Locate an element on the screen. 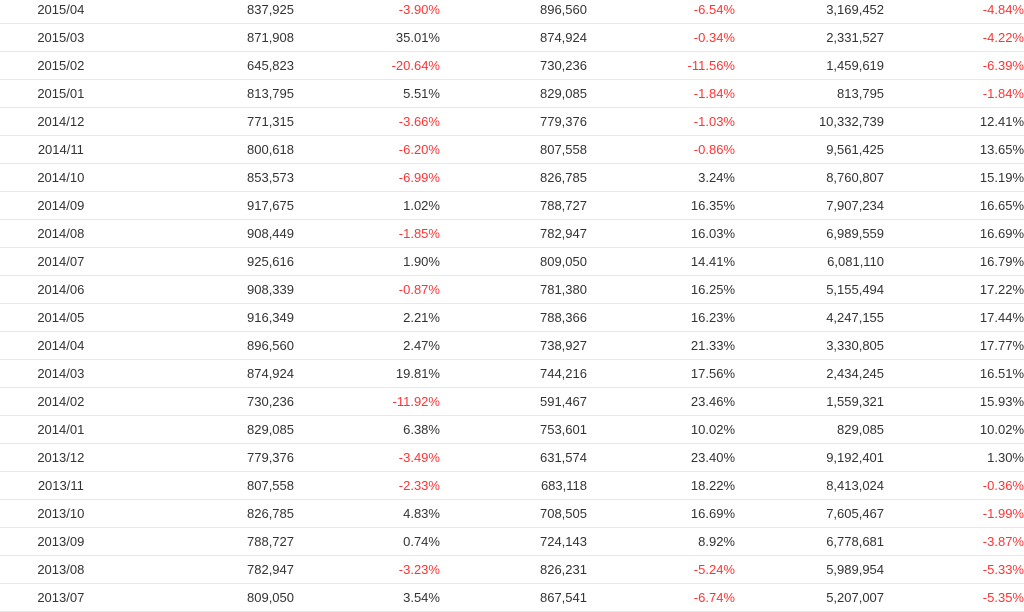 This screenshot has width=1024, height=612. compare-value-cell: 730,236 is located at coordinates (513, 65).